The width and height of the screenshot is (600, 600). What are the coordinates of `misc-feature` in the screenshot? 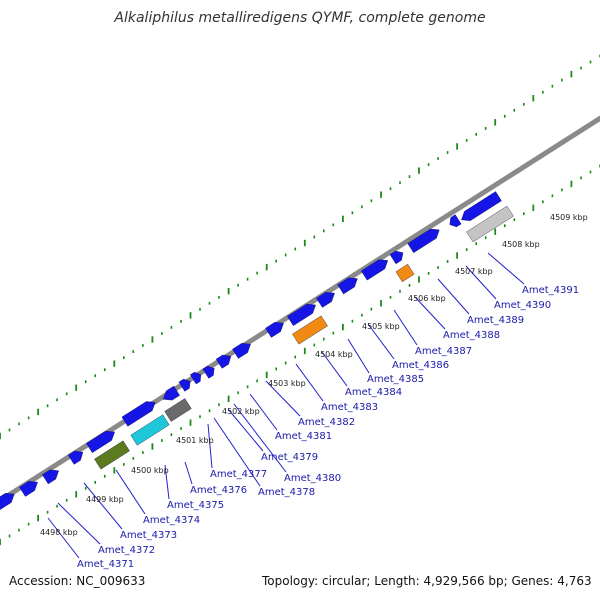 It's located at (178, 410).